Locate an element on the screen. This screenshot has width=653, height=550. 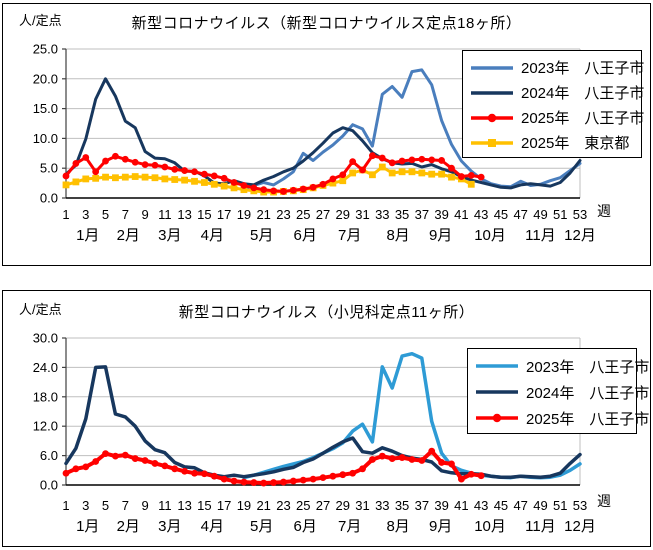
week-tick-label: 43 is located at coordinates (481, 214).